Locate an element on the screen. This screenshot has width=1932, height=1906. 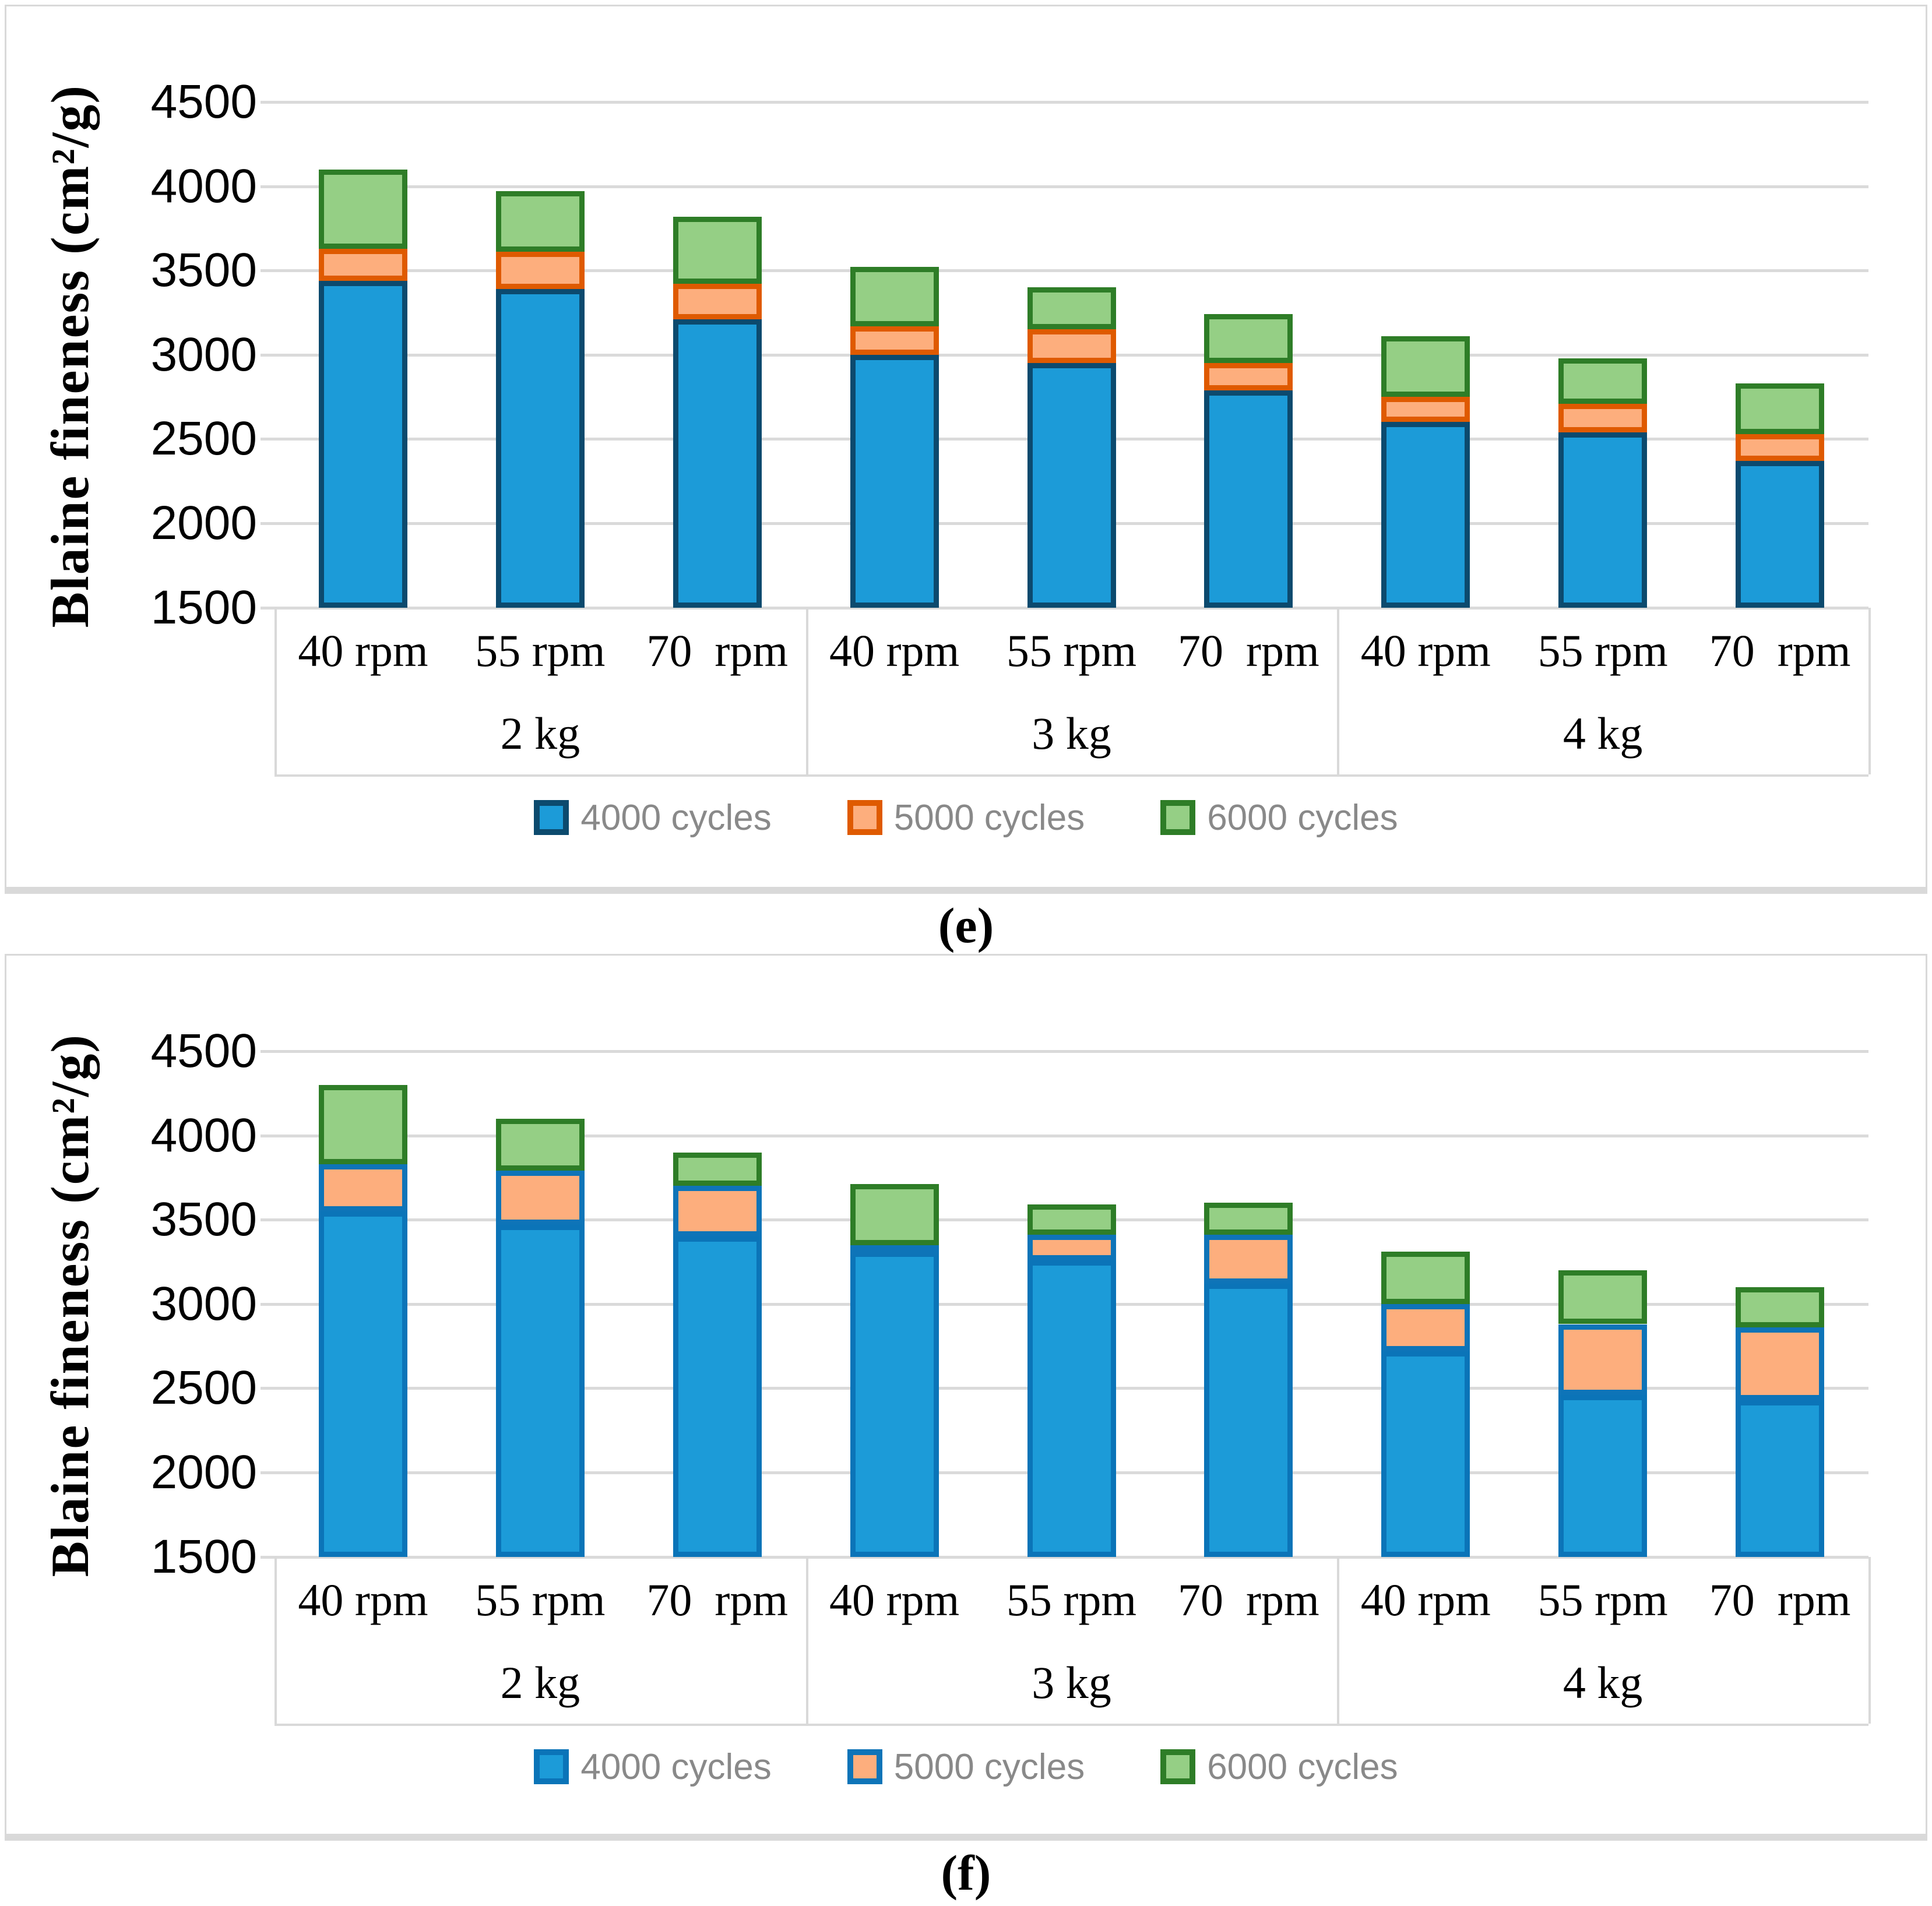
y-tick-label: 2500 is located at coordinates (204, 439).